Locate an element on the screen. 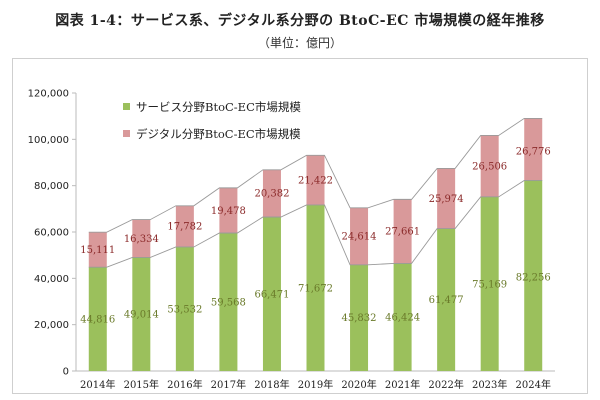  data-label-digital: 27,661 is located at coordinates (402, 232).